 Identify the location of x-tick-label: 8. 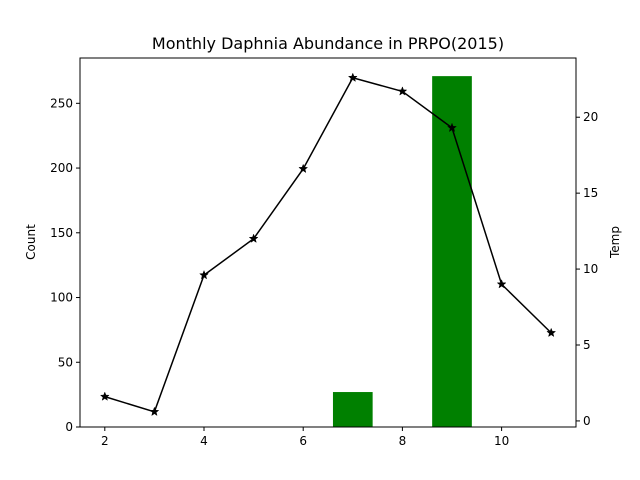
(403, 441).